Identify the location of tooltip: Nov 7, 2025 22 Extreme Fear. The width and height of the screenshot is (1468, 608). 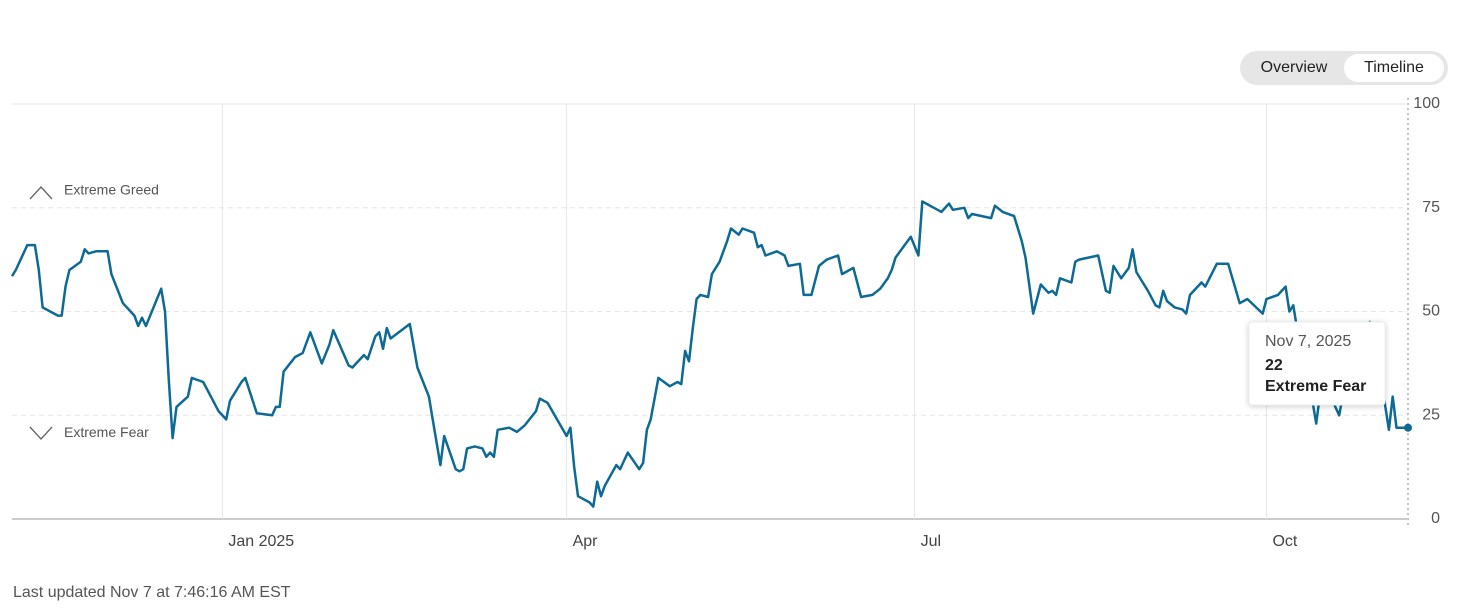
(1317, 363).